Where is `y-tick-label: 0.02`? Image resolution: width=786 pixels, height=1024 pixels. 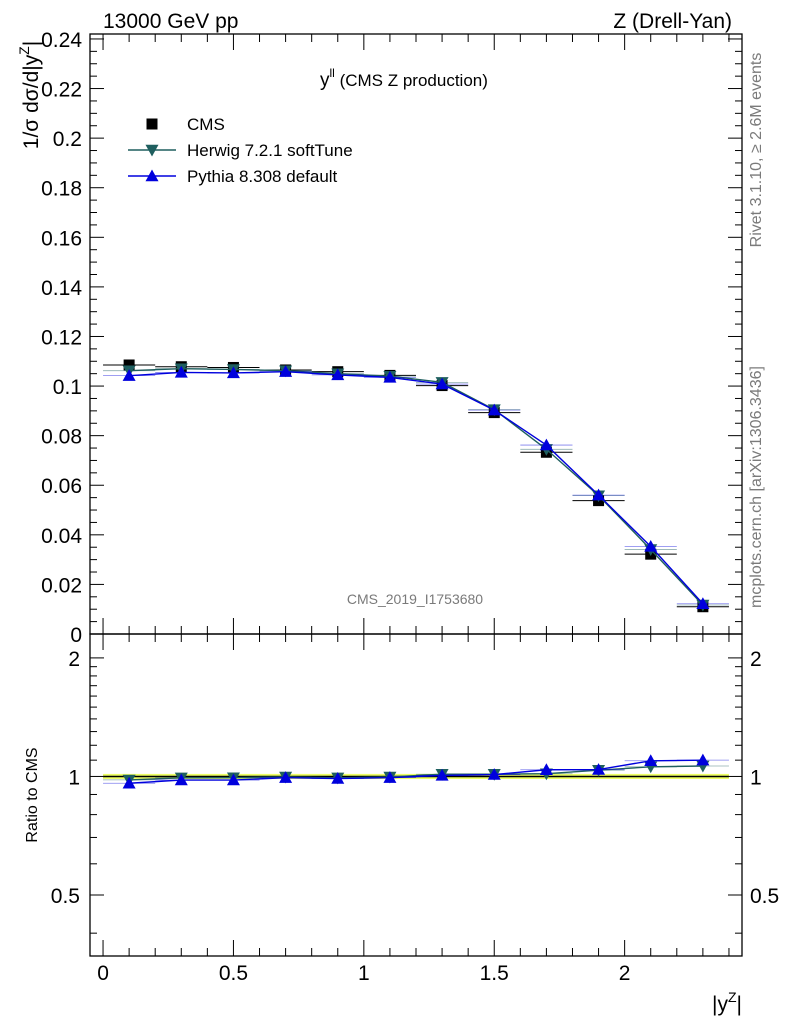 y-tick-label: 0.02 is located at coordinates (61, 585).